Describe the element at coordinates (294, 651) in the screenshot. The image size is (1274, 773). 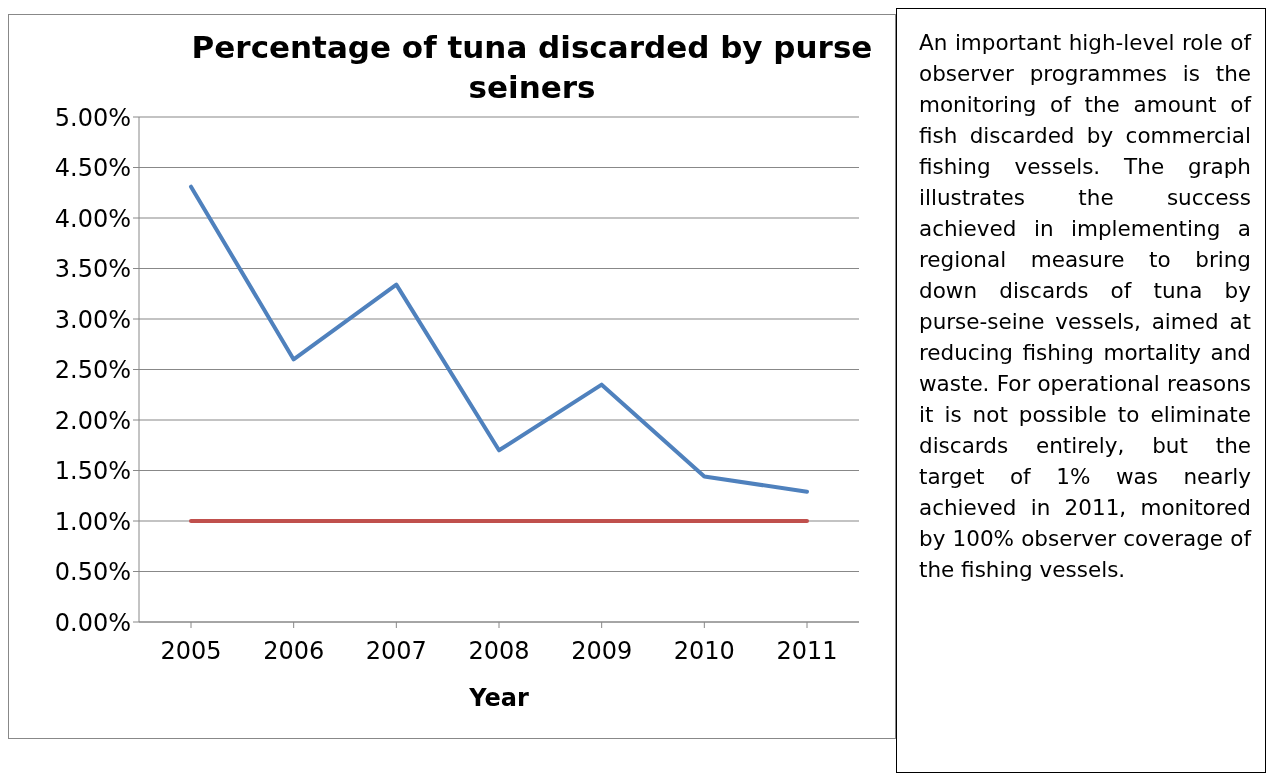
I see `x-tick-label: 2006` at that location.